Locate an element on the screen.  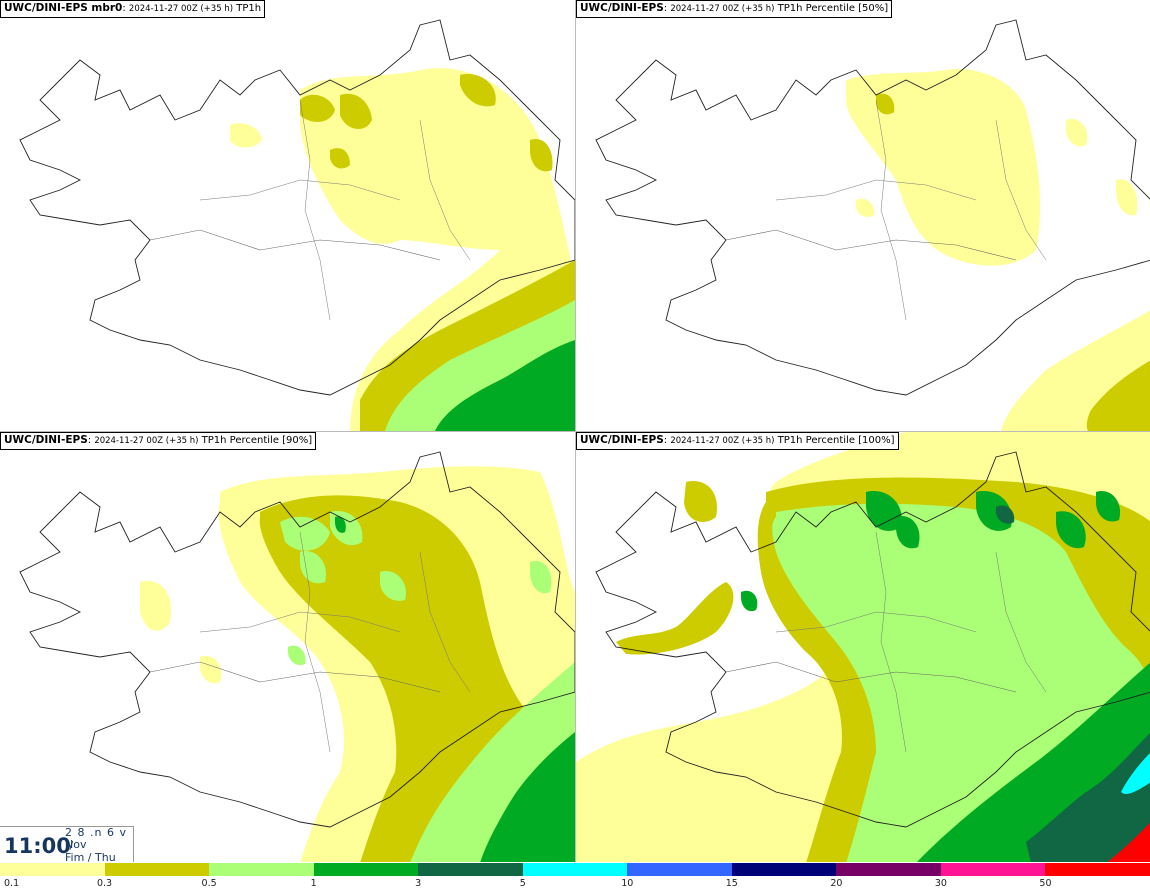
colorbar-label: 1 is located at coordinates (313, 883).